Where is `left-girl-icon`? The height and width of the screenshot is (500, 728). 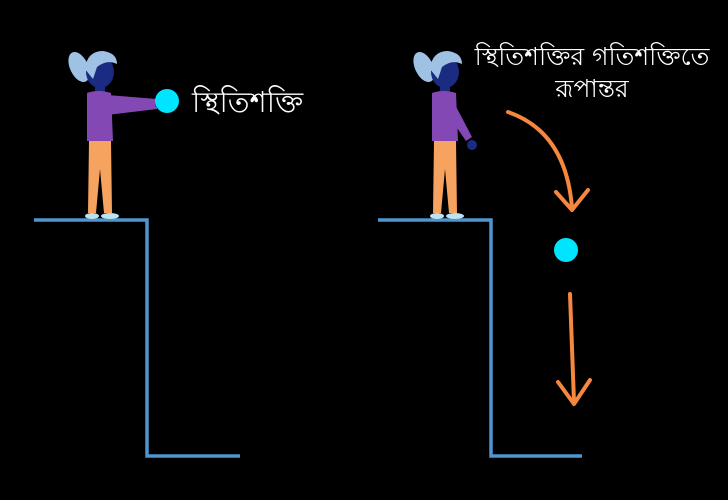 left-girl-icon is located at coordinates (114, 133).